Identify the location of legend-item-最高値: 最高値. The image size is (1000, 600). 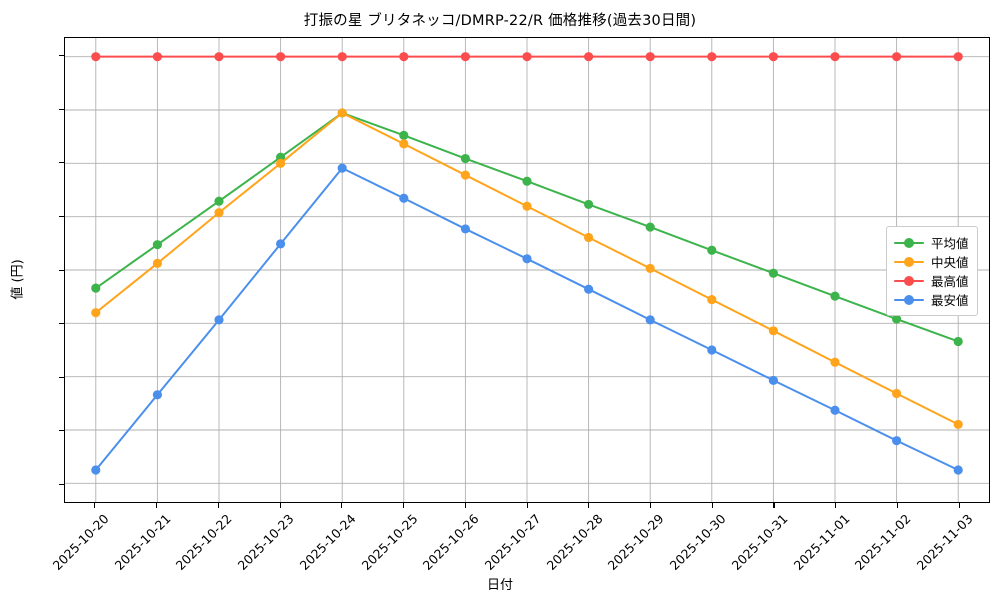
(931, 280).